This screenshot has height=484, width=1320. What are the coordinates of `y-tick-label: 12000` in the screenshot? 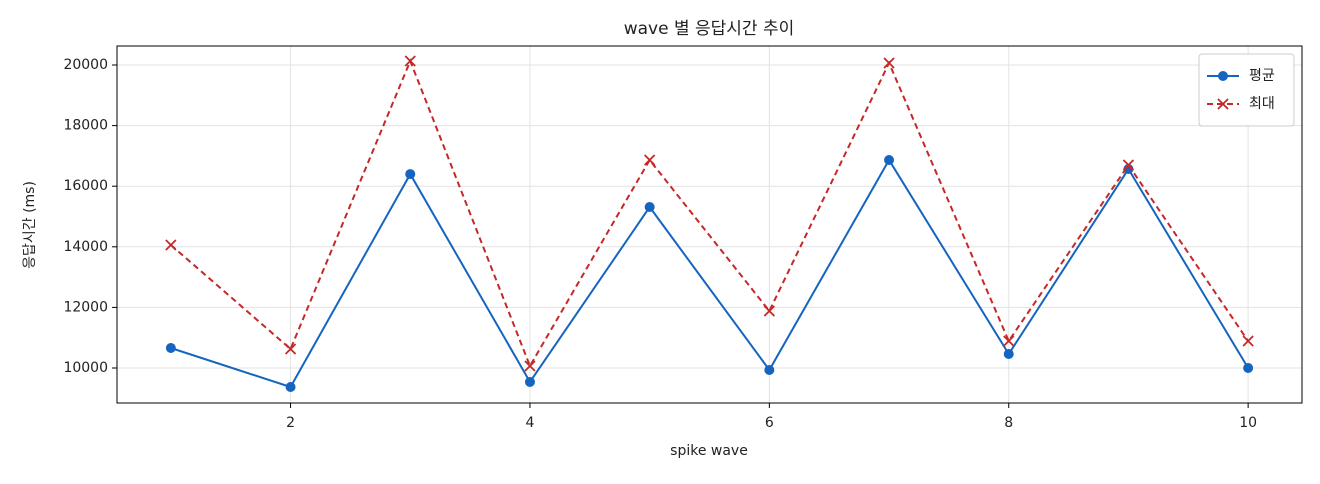 It's located at (85, 307).